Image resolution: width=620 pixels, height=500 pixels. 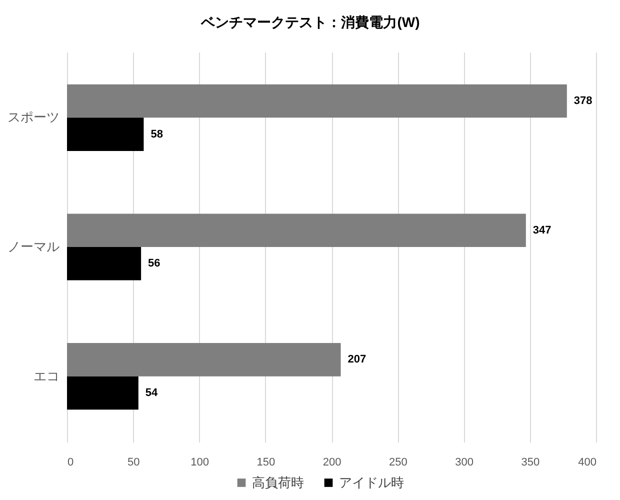 I want to click on legend-label: アイドル時, so click(x=371, y=482).